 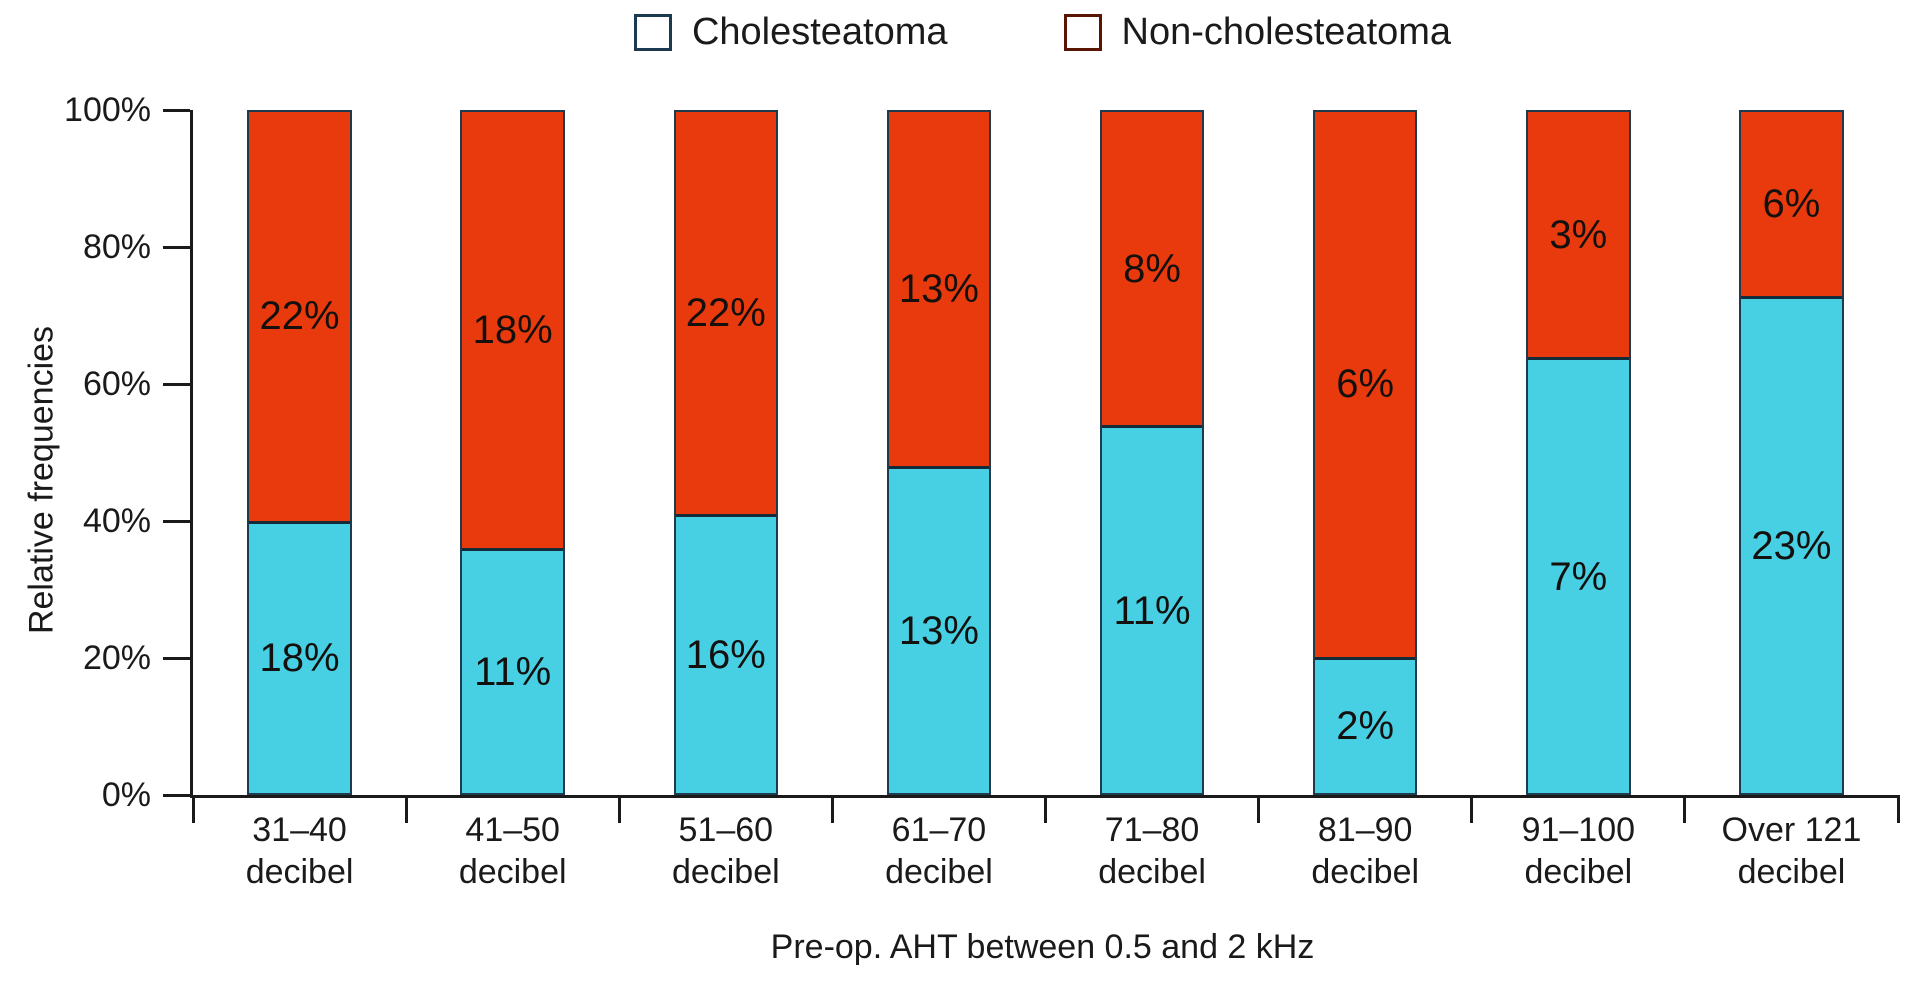 What do you see at coordinates (107, 110) in the screenshot?
I see `y-tick-label: 100%` at bounding box center [107, 110].